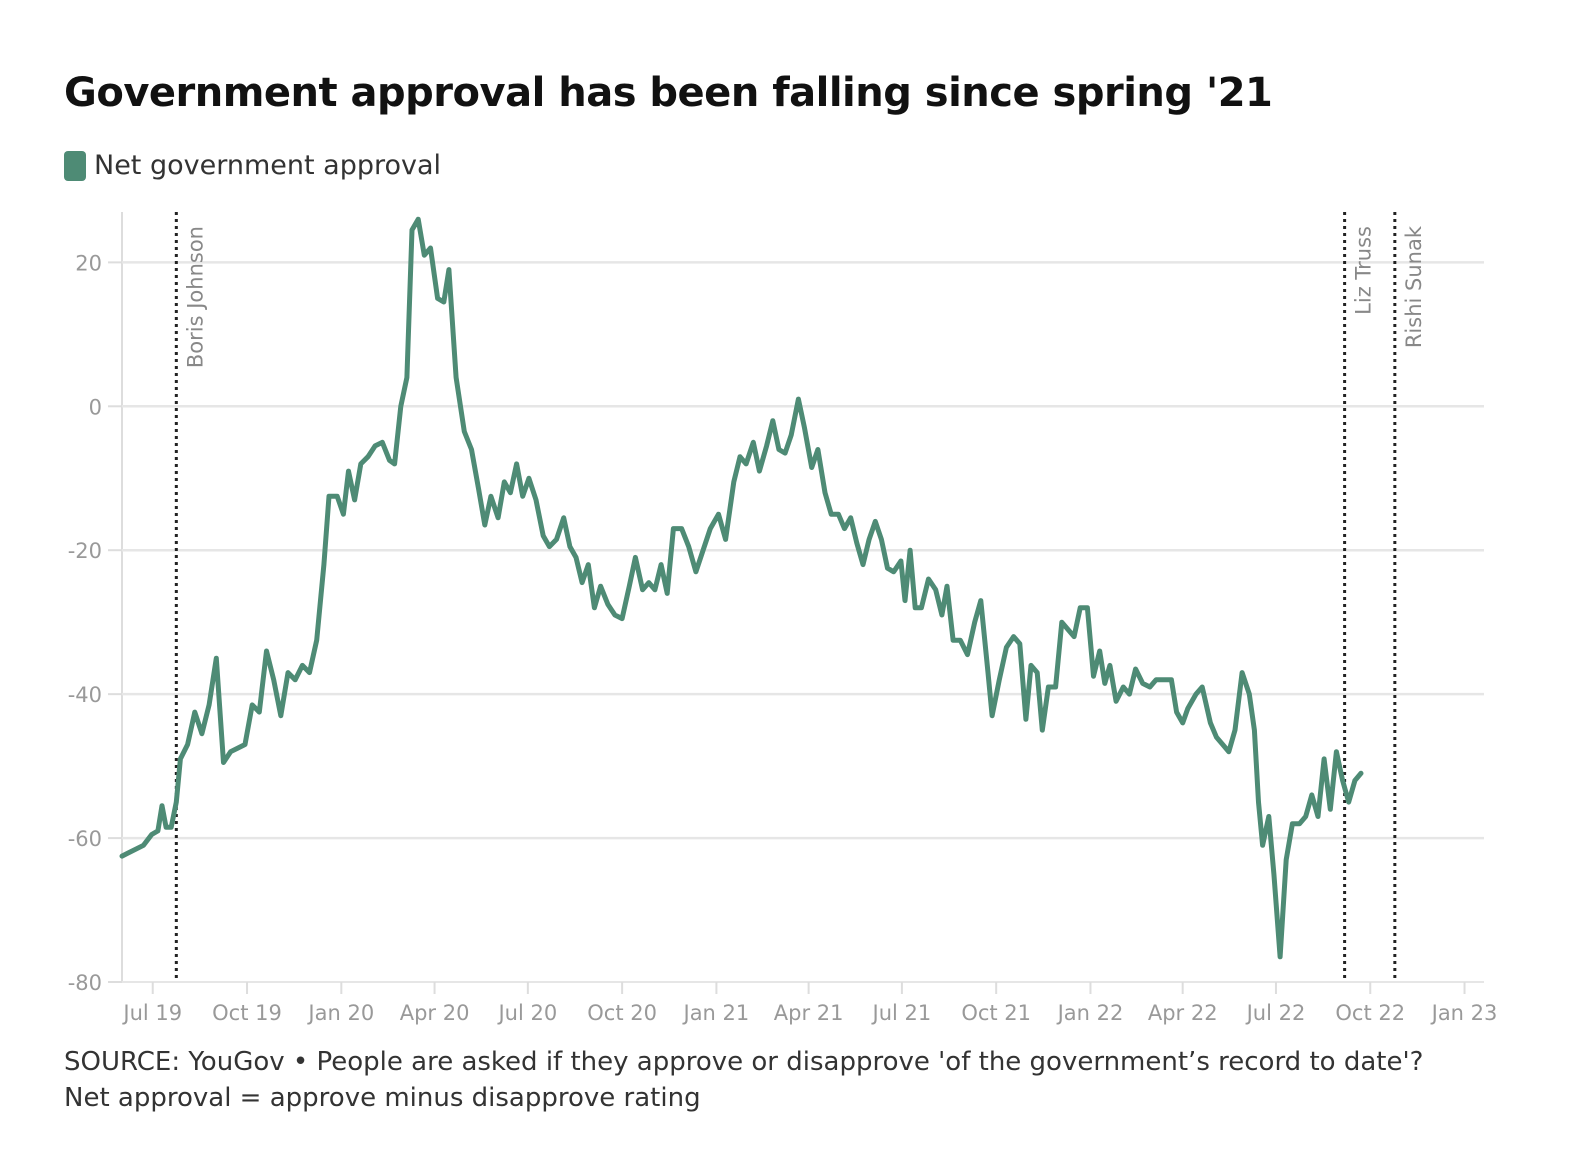 The width and height of the screenshot is (1592, 1150). What do you see at coordinates (1370, 1013) in the screenshot?
I see `x-tick-label: Oct 22` at bounding box center [1370, 1013].